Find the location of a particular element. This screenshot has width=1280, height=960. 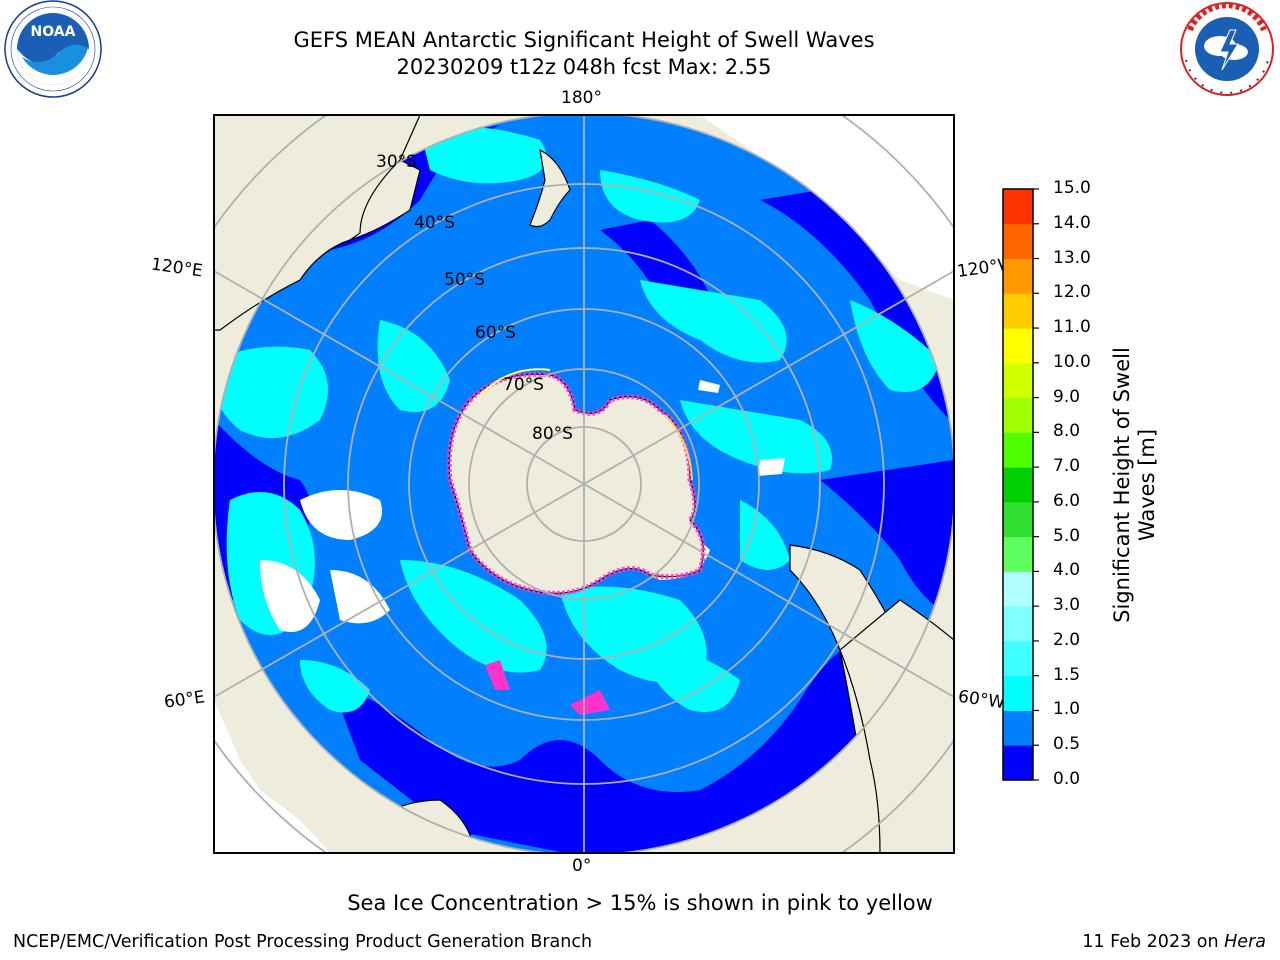

lat-label-70s: 70°S is located at coordinates (523, 385).